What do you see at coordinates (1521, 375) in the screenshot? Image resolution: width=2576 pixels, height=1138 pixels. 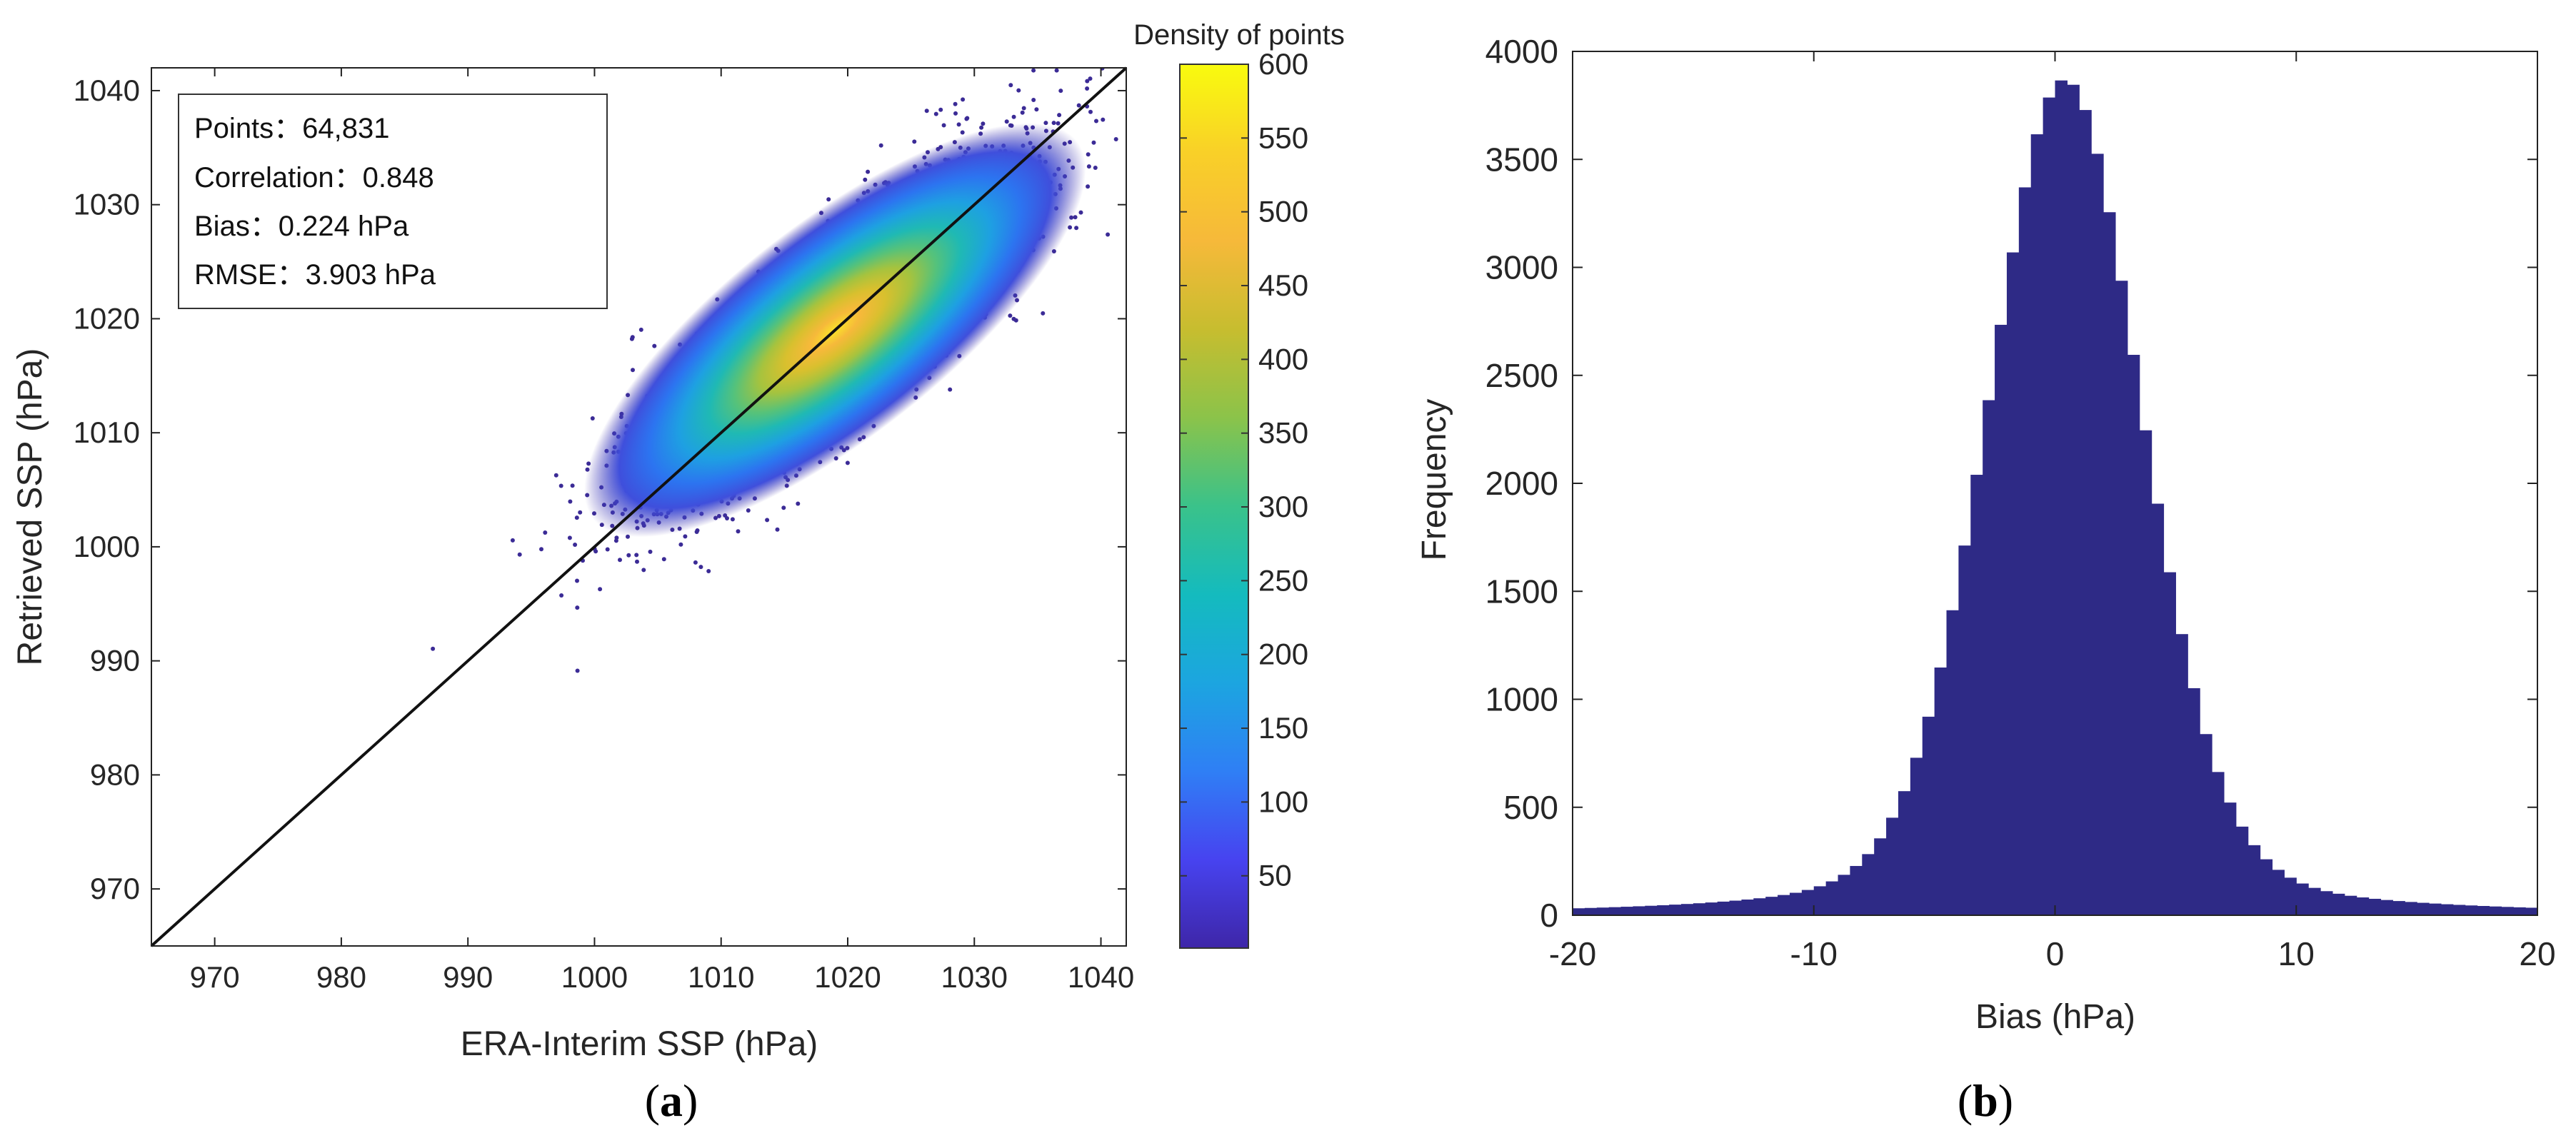 I see `y-tick-label: 2500` at bounding box center [1521, 375].